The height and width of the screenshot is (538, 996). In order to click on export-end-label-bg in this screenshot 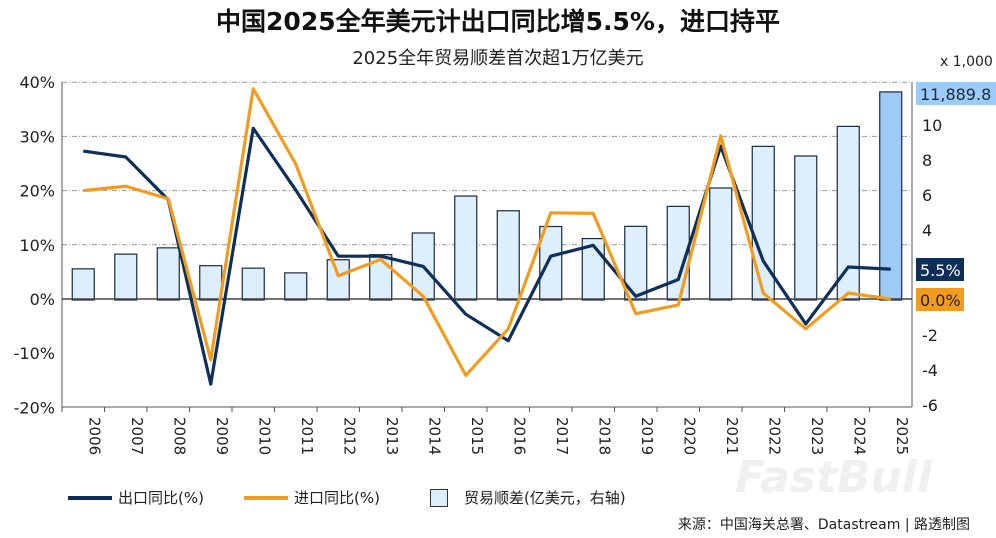, I will do `click(940, 269)`.